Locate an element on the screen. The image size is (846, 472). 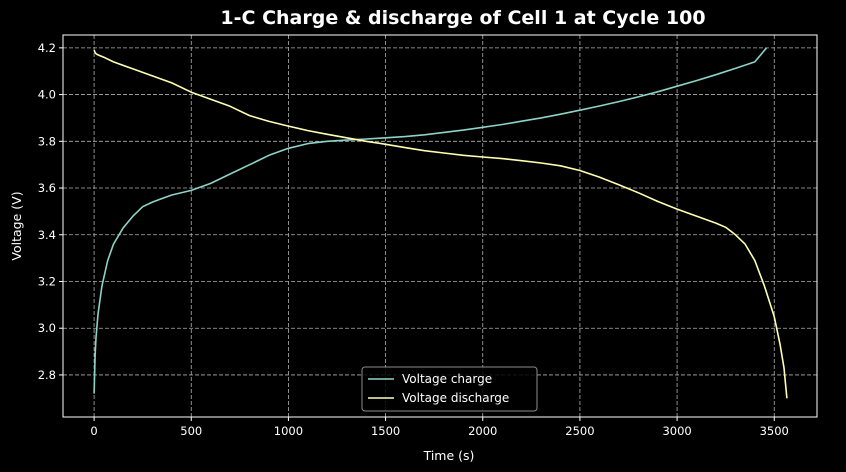
y-tick-label: 3.2 is located at coordinates (47, 281).